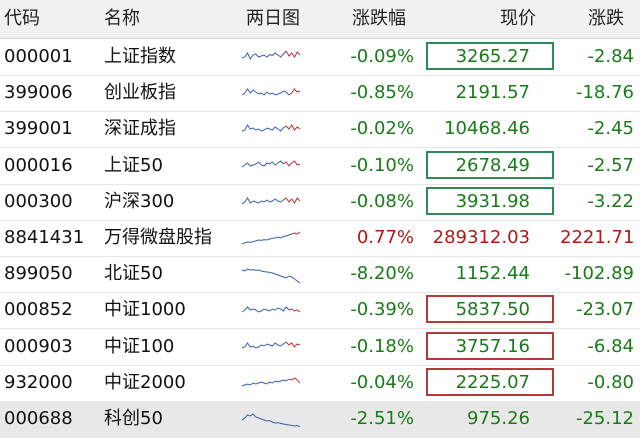  Describe the element at coordinates (320, 94) in the screenshot. I see `table-row: 399006 创业板指 -0.85% 2191.57 -18.76` at that location.